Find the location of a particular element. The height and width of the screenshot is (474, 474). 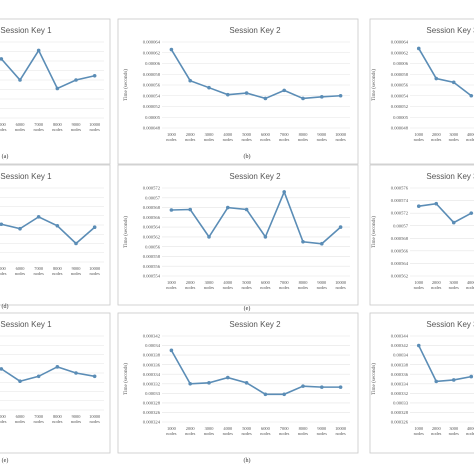

y-tick-label: 0.000328 is located at coordinates (152, 402).